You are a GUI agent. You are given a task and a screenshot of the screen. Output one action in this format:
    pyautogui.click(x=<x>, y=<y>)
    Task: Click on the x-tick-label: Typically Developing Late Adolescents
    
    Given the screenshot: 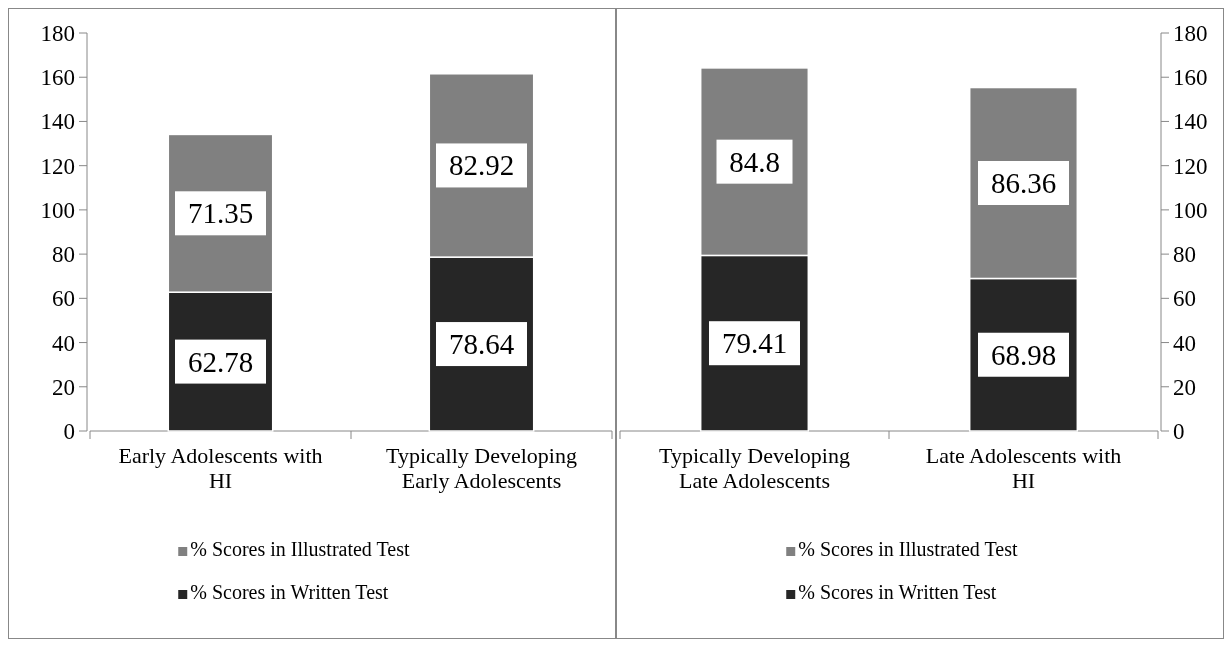 What is the action you would take?
    pyautogui.click(x=754, y=468)
    